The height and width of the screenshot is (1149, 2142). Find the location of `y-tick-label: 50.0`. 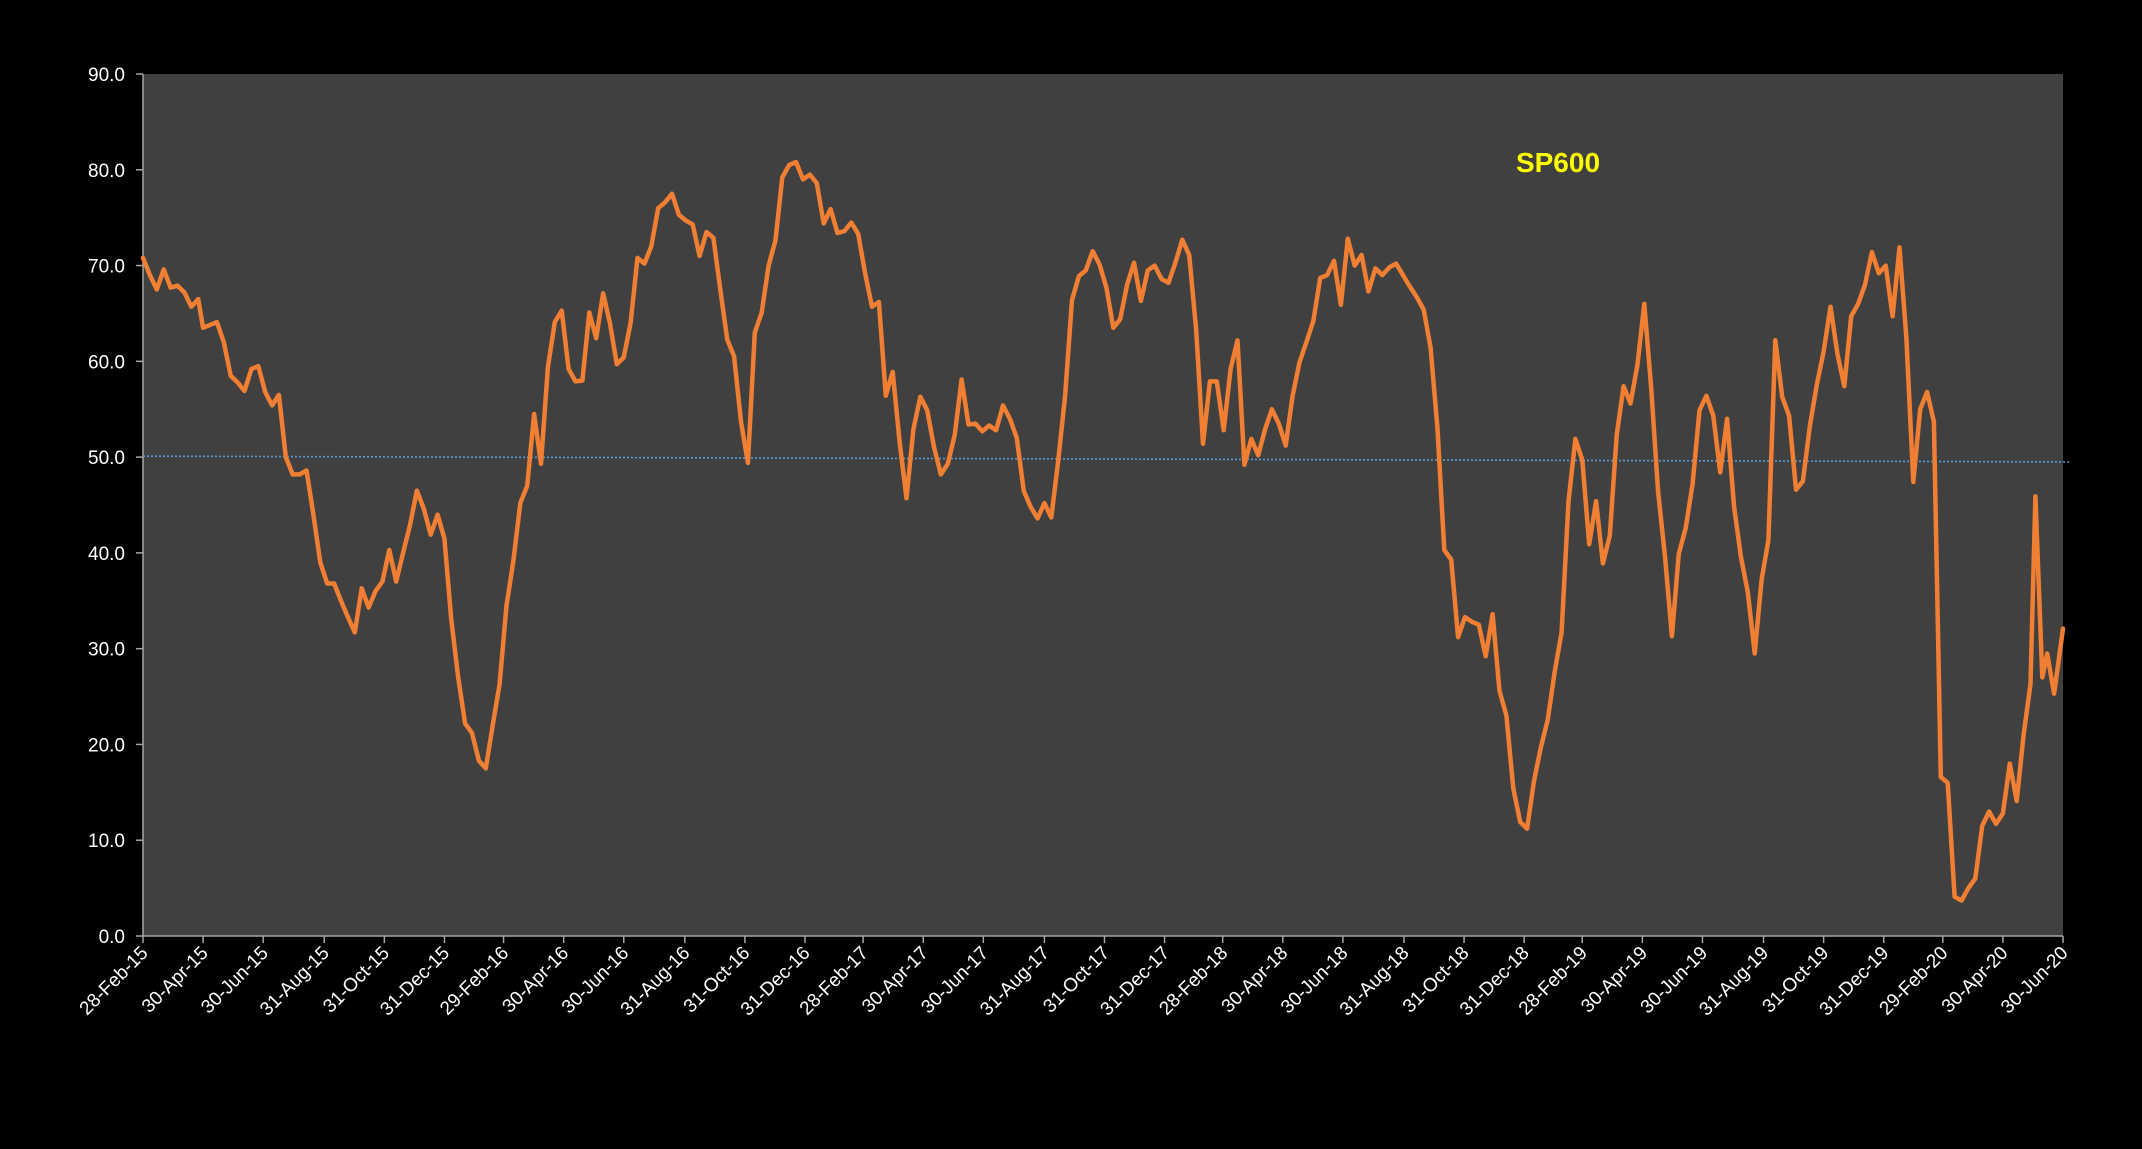

y-tick-label: 50.0 is located at coordinates (106, 458).